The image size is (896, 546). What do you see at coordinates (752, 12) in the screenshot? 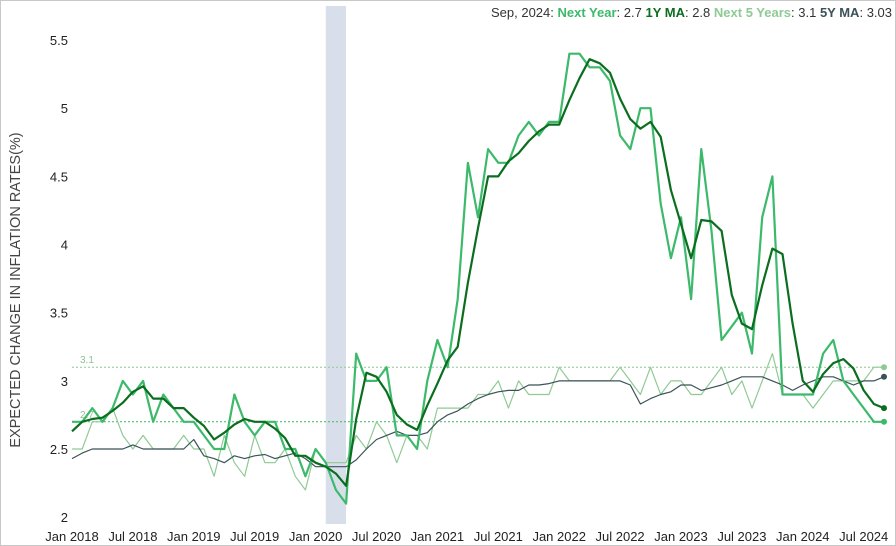
I see `legend-next-5-years-label: Next 5 Years` at bounding box center [752, 12].